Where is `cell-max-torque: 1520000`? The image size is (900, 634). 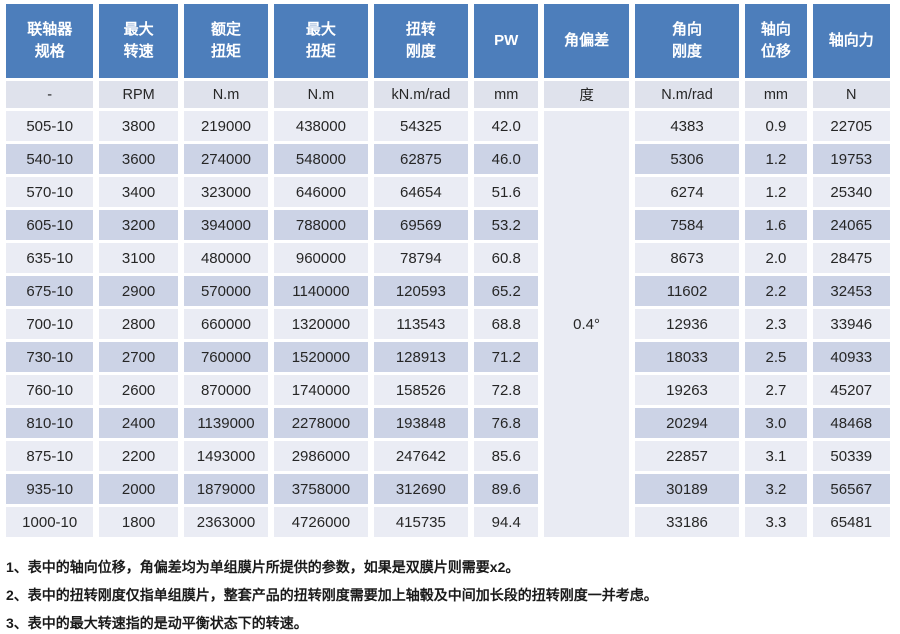 cell-max-torque: 1520000 is located at coordinates (321, 357).